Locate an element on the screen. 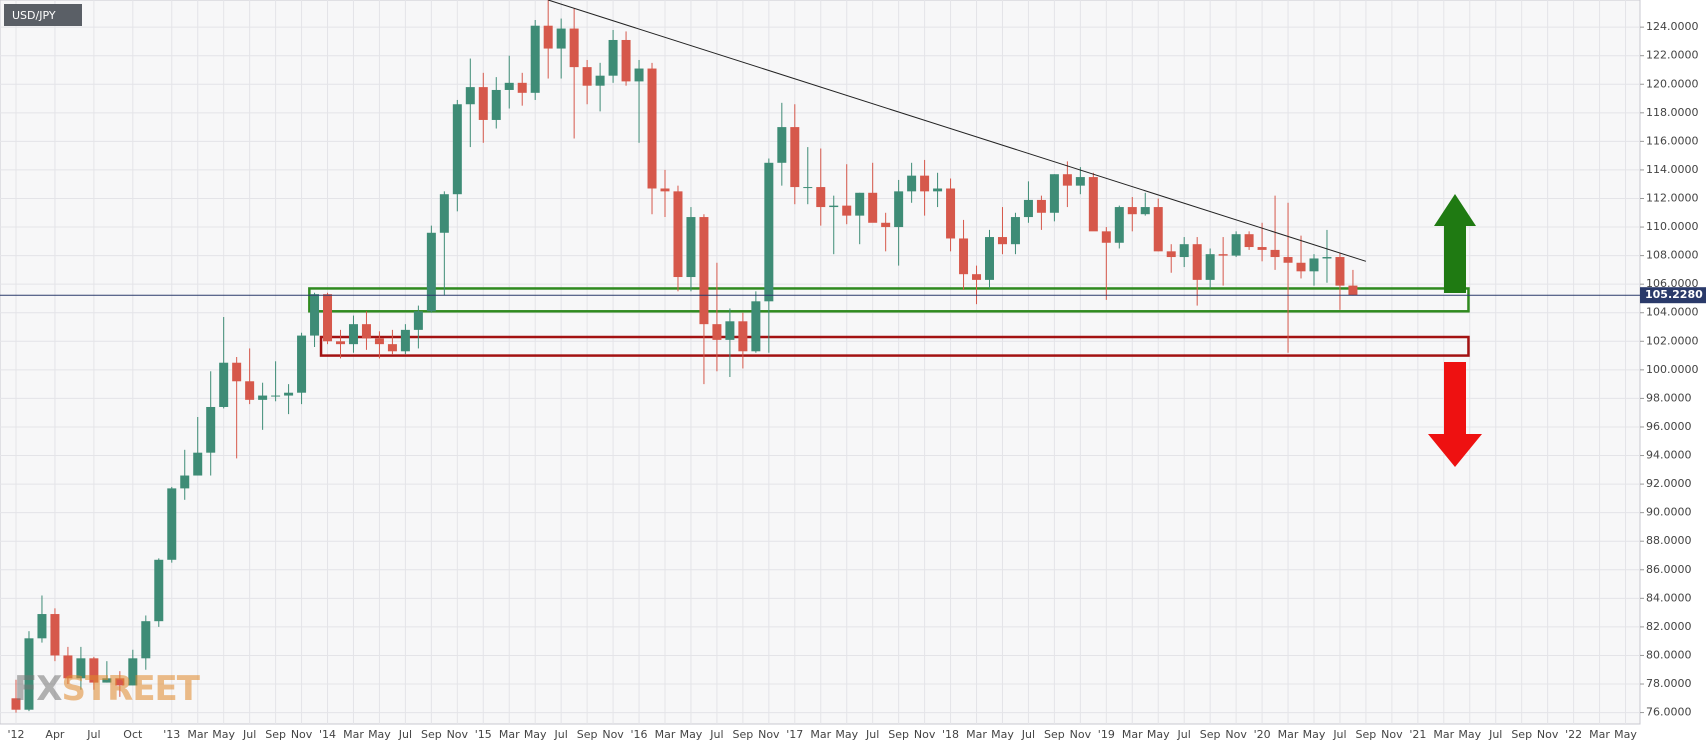 This screenshot has height=744, width=1707. down-arrow is located at coordinates (1455, 414).